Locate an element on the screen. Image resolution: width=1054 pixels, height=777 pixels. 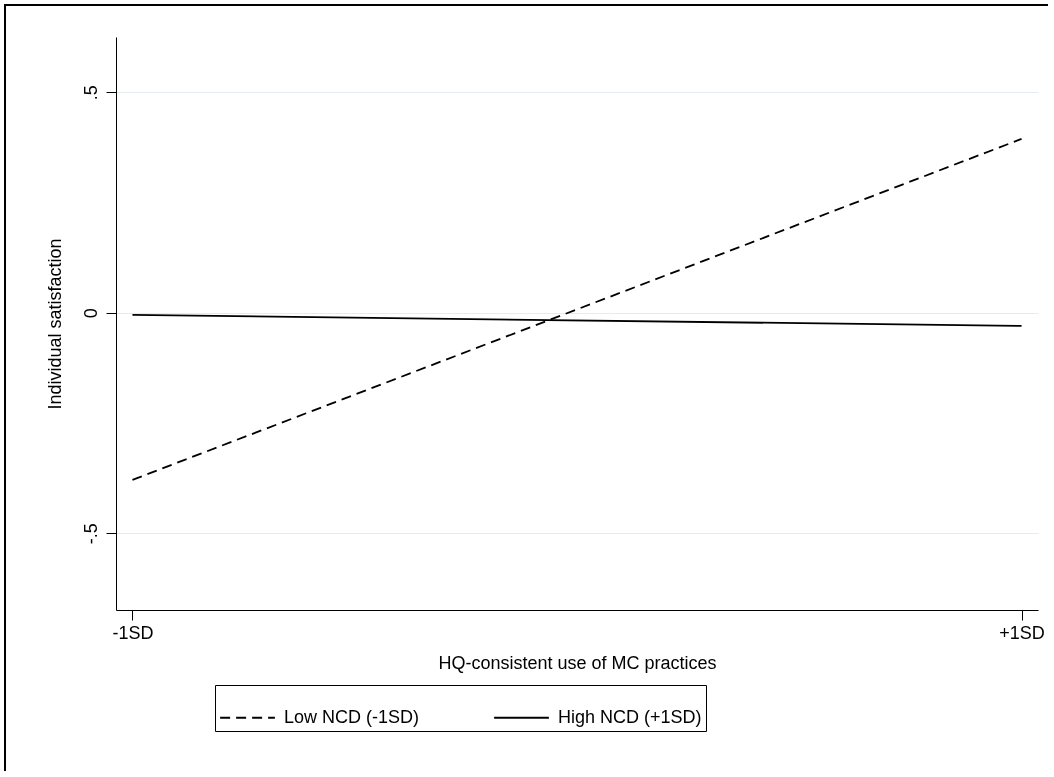
x-axis-title: HQ-consistent use of MC practices is located at coordinates (577, 662).